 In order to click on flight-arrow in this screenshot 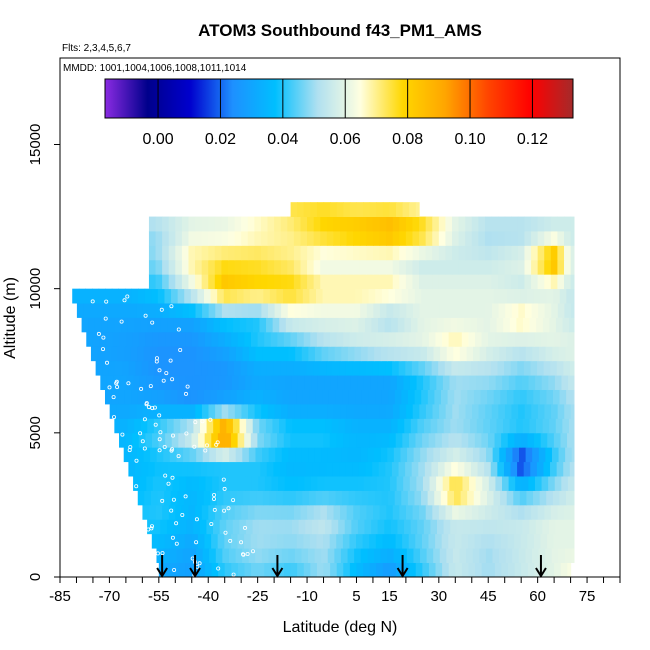, I will do `click(195, 566)`.